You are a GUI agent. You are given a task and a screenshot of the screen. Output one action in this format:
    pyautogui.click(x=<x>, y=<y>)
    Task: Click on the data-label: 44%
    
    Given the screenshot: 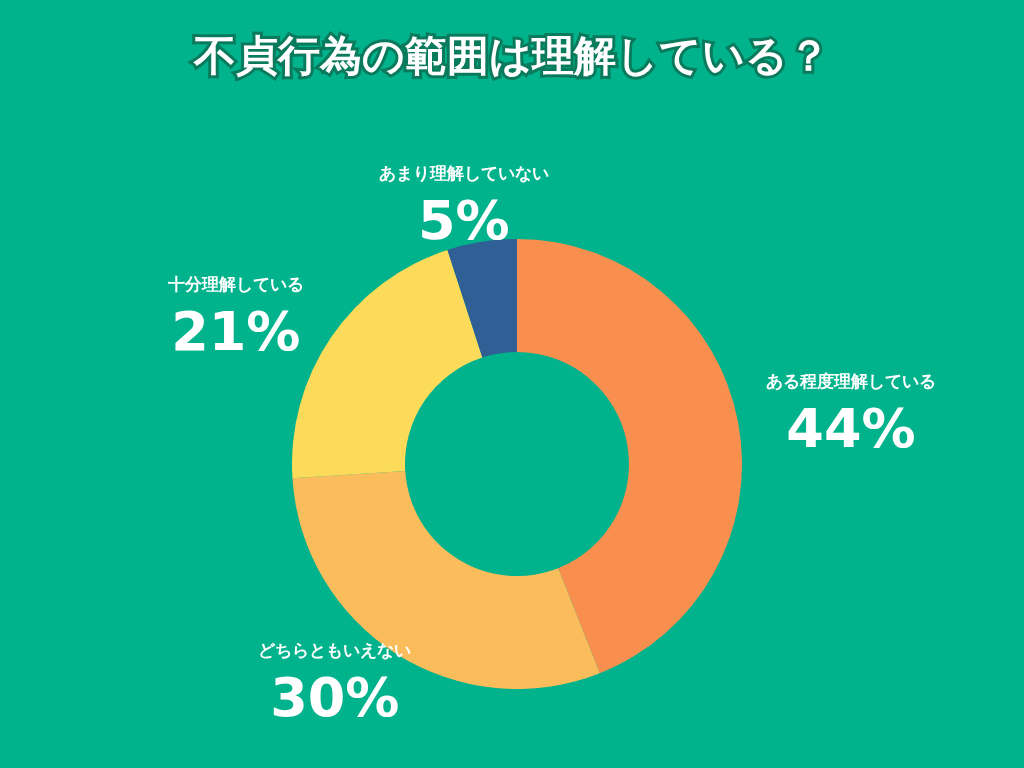 What is the action you would take?
    pyautogui.click(x=851, y=429)
    